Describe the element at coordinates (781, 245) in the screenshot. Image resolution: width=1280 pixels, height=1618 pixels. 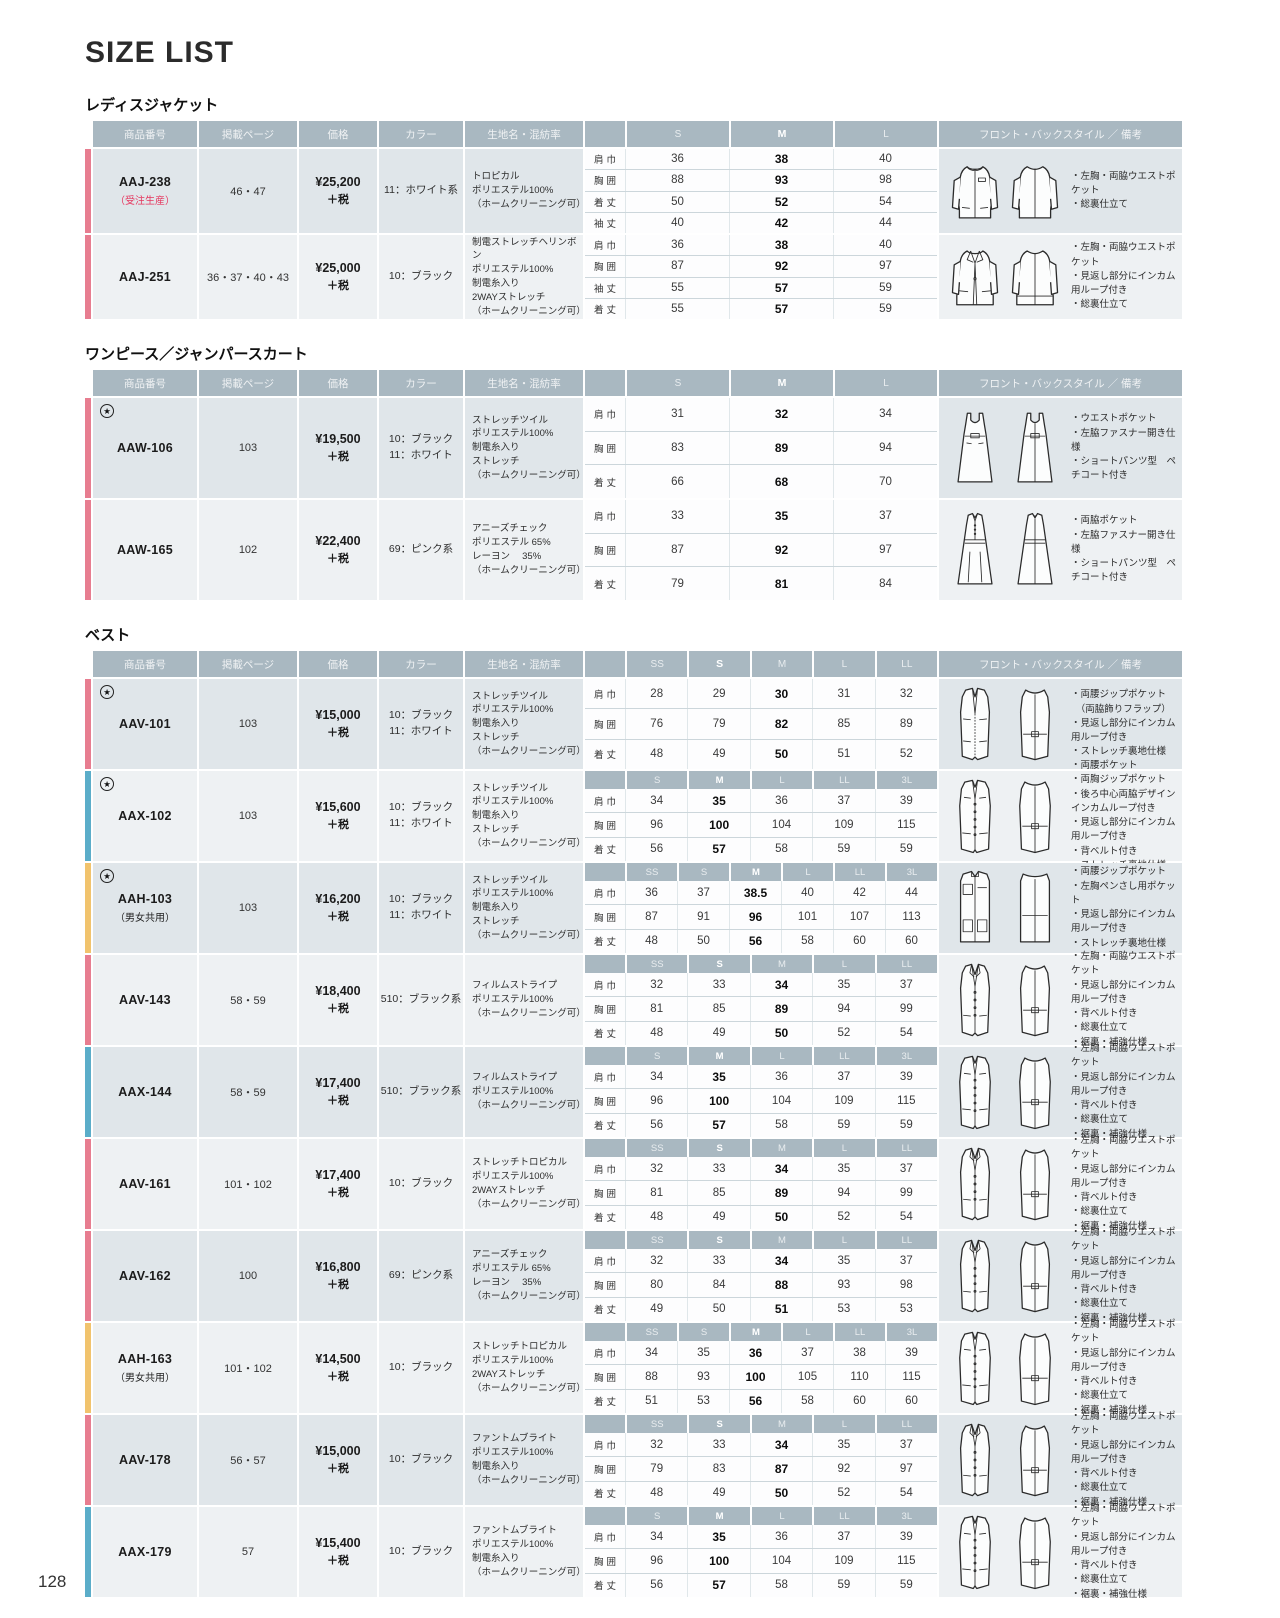
I see `measurement-value: 38` at that location.